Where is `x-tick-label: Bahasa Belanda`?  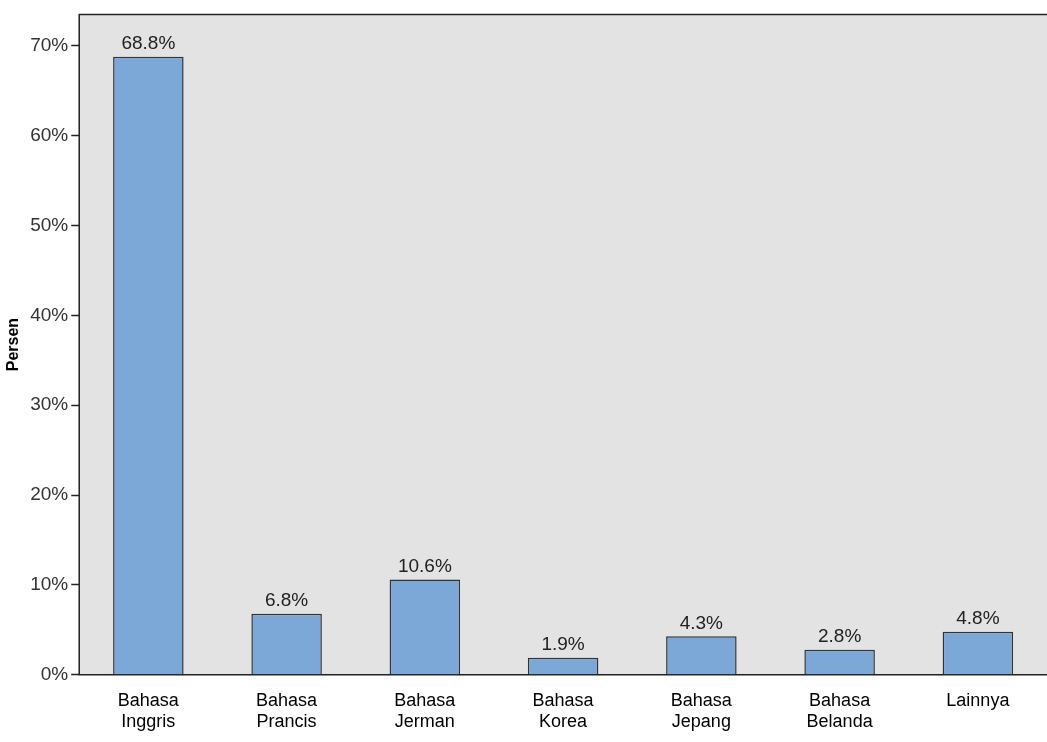 x-tick-label: Bahasa Belanda is located at coordinates (840, 710).